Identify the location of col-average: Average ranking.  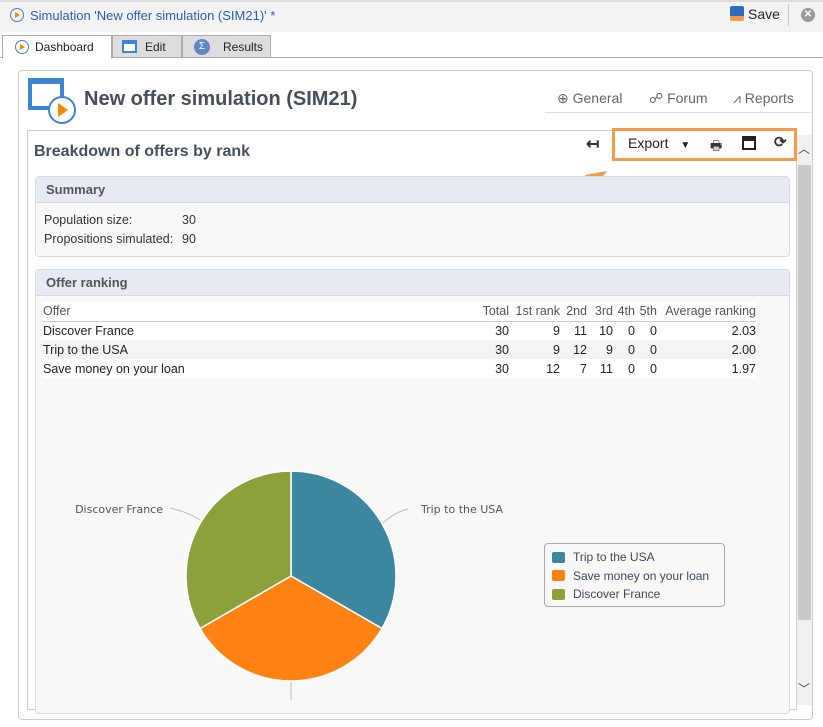
(710, 311).